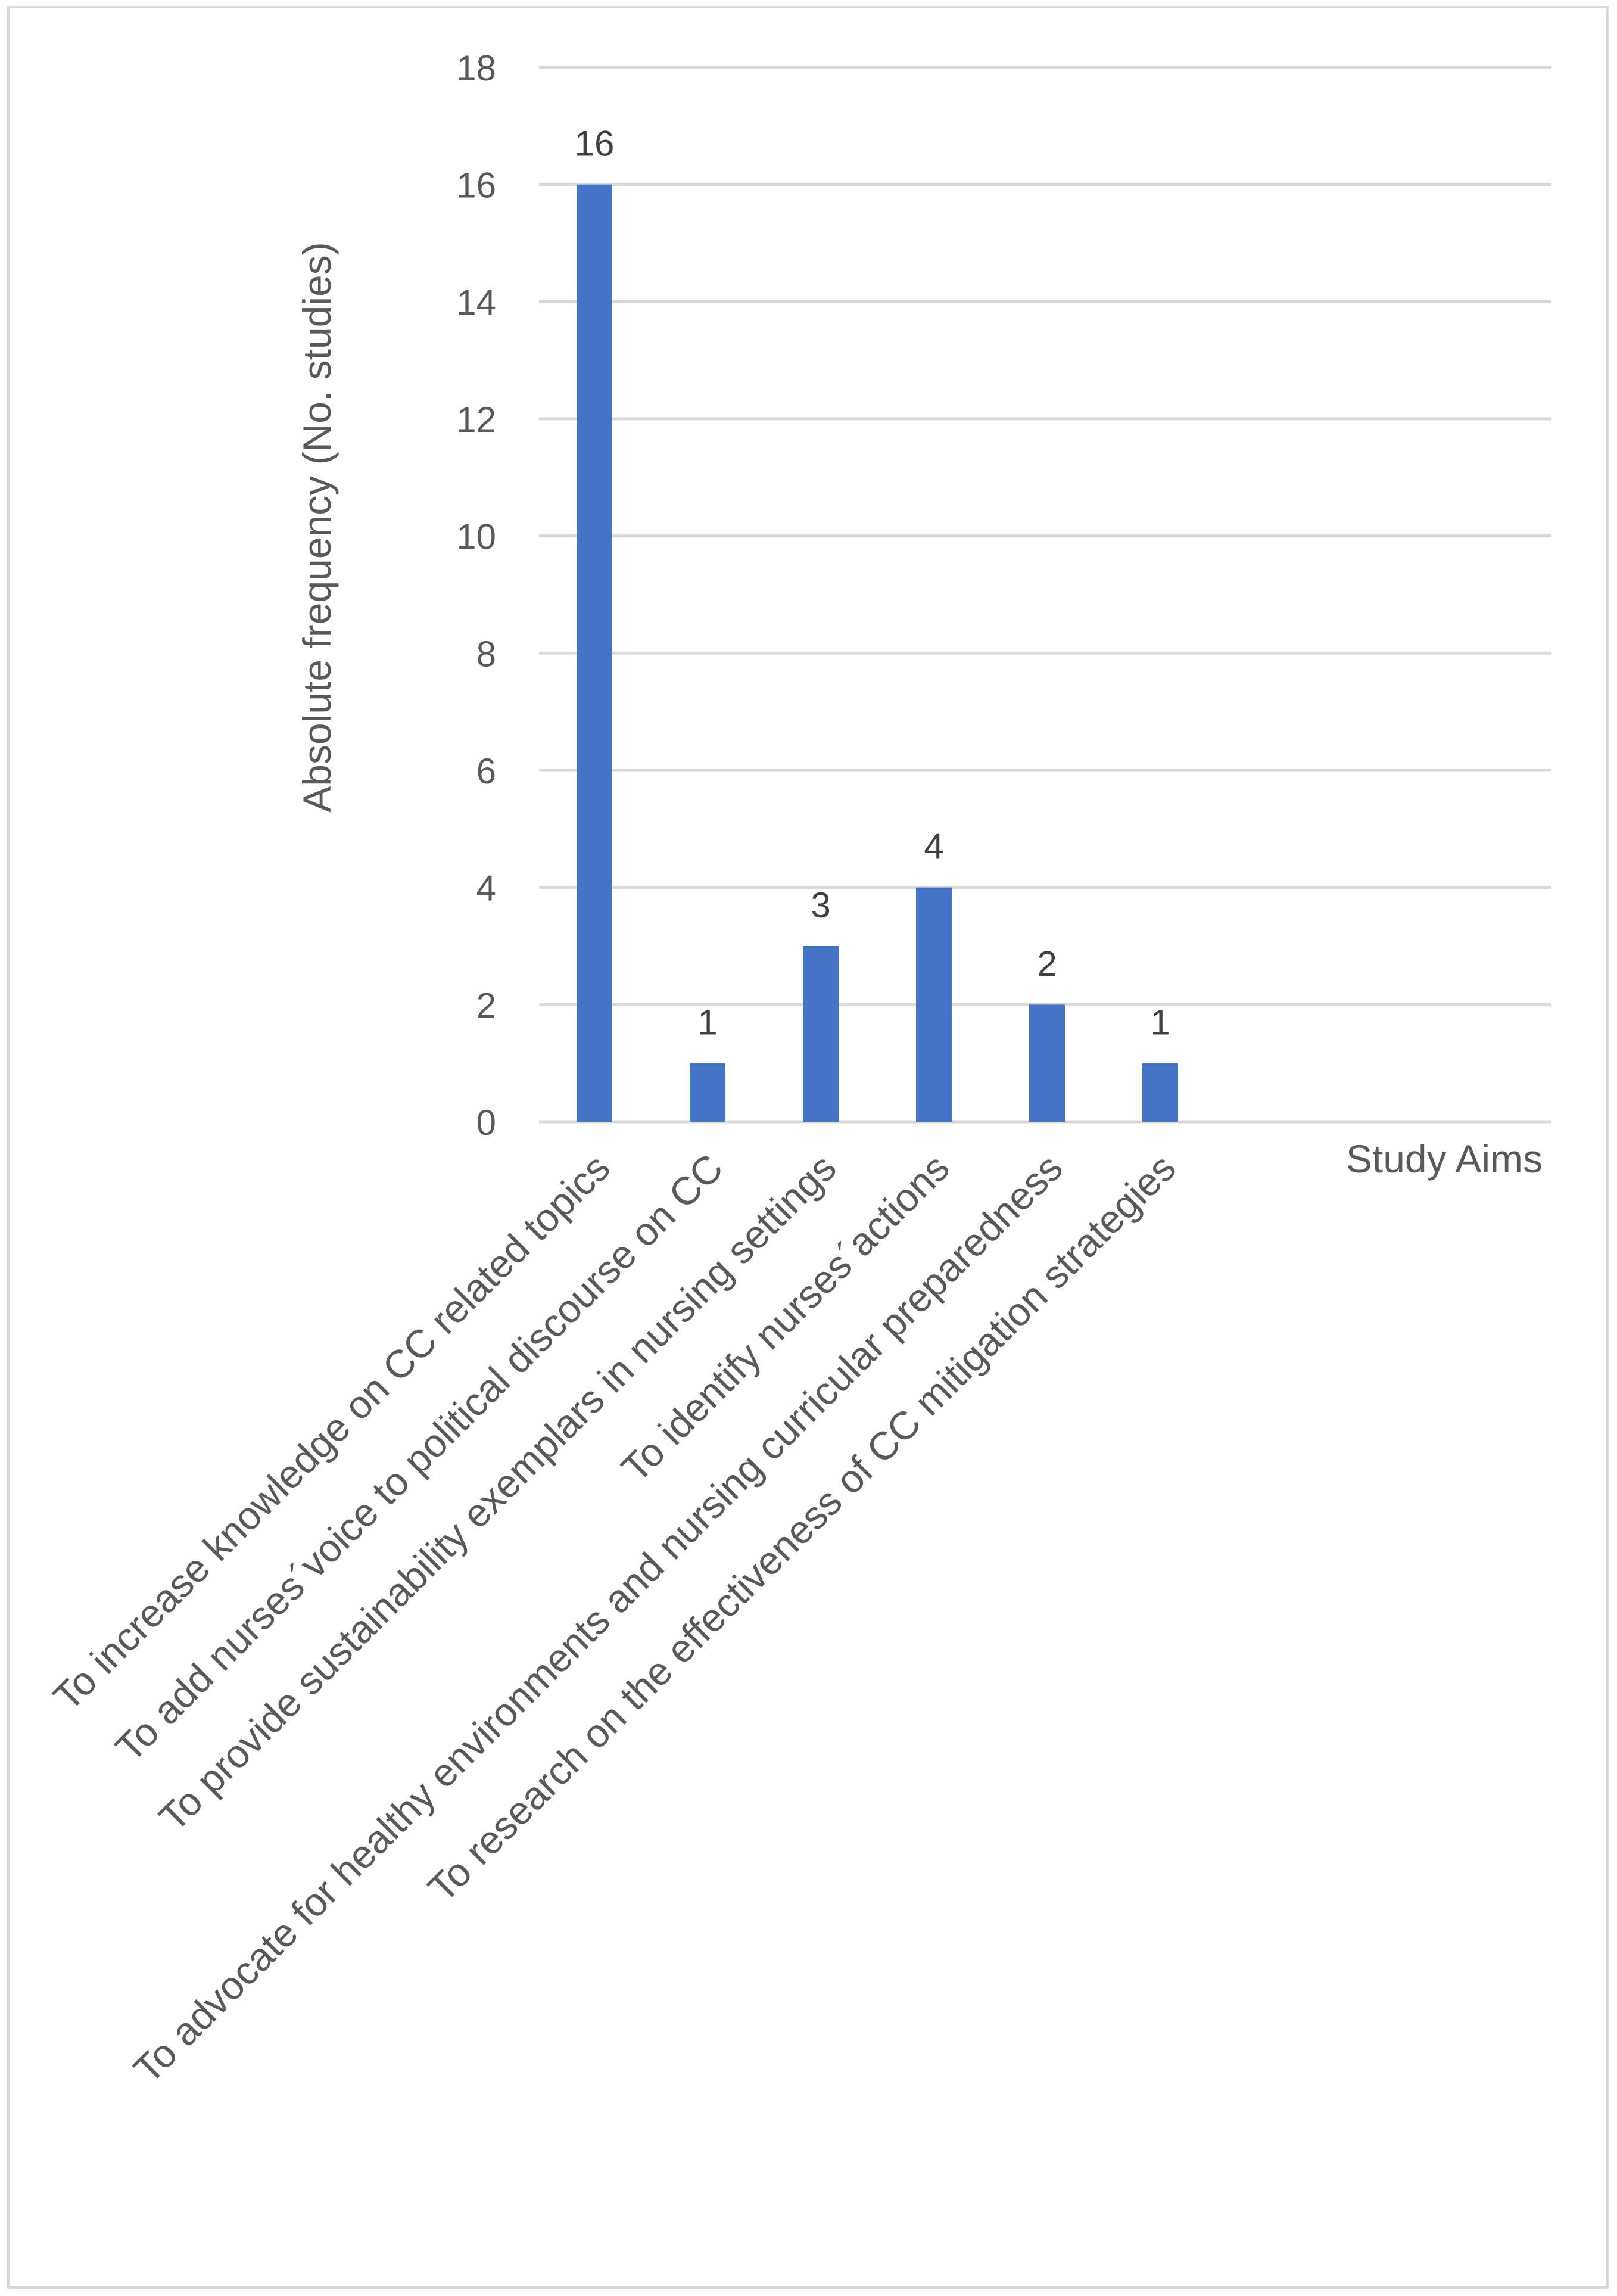 This screenshot has width=1617, height=2296. What do you see at coordinates (872, 583) in the screenshot?
I see `data-labels: 16 1 3 4 2 1` at bounding box center [872, 583].